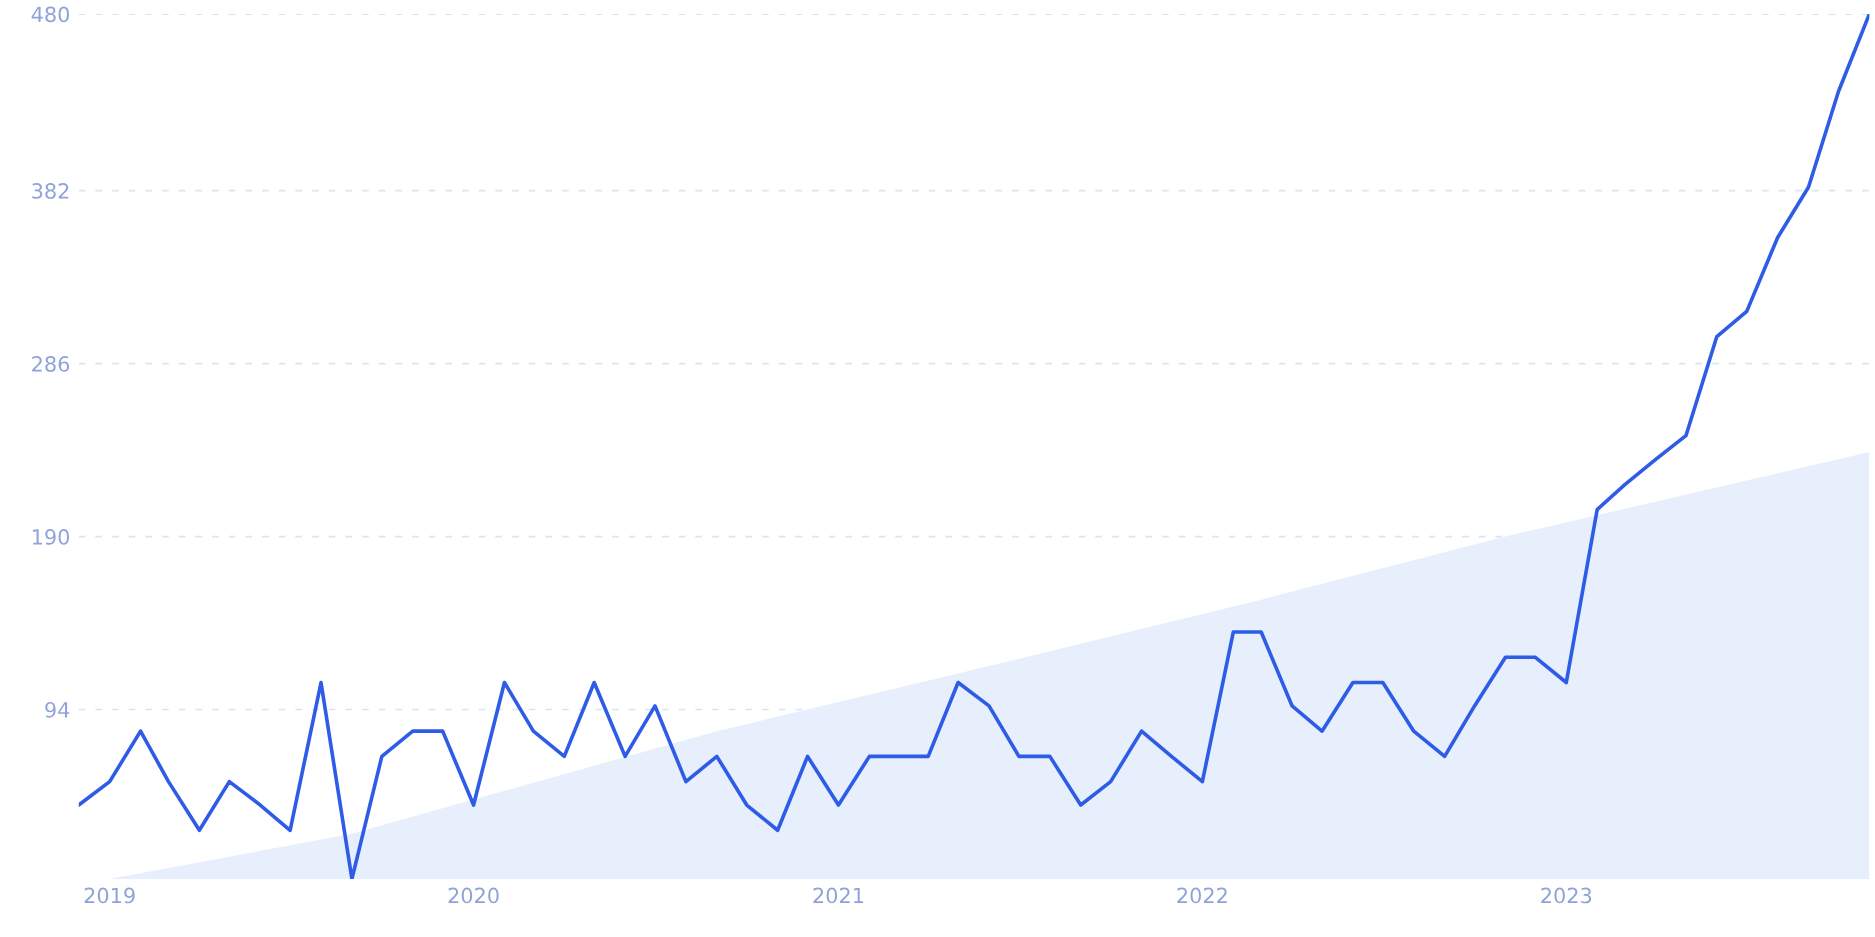 This screenshot has height=937, width=1875. I want to click on y-tick-label: 382, so click(50, 191).